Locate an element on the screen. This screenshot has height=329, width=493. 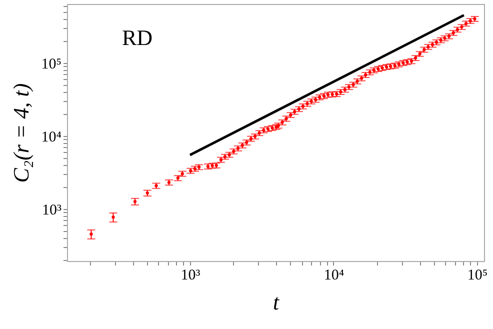
x-tick-label: 10³ is located at coordinates (190, 276).